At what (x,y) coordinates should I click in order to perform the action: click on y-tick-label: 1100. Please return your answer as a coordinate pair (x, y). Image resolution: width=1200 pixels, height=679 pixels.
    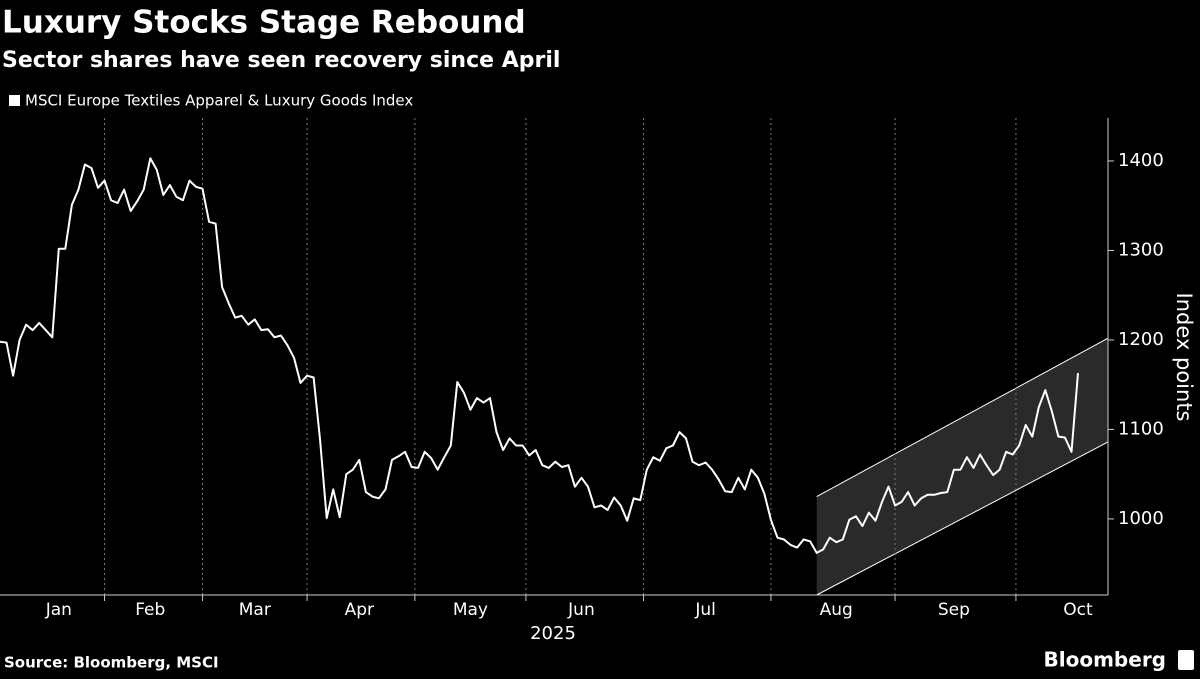
    Looking at the image, I should click on (1141, 428).